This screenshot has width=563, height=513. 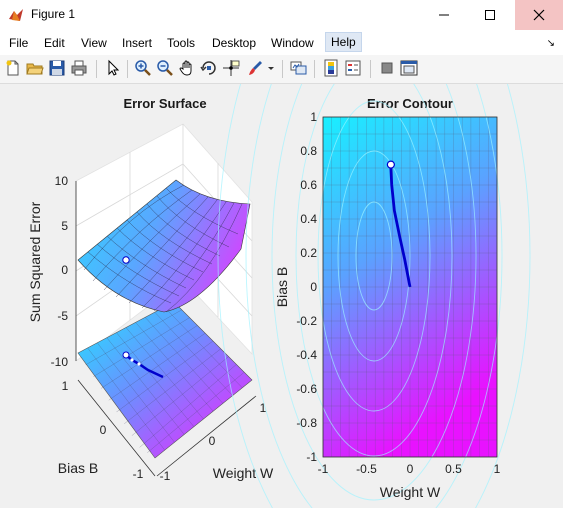 What do you see at coordinates (306, 423) in the screenshot?
I see `contour-y-tick-label: -0.8` at bounding box center [306, 423].